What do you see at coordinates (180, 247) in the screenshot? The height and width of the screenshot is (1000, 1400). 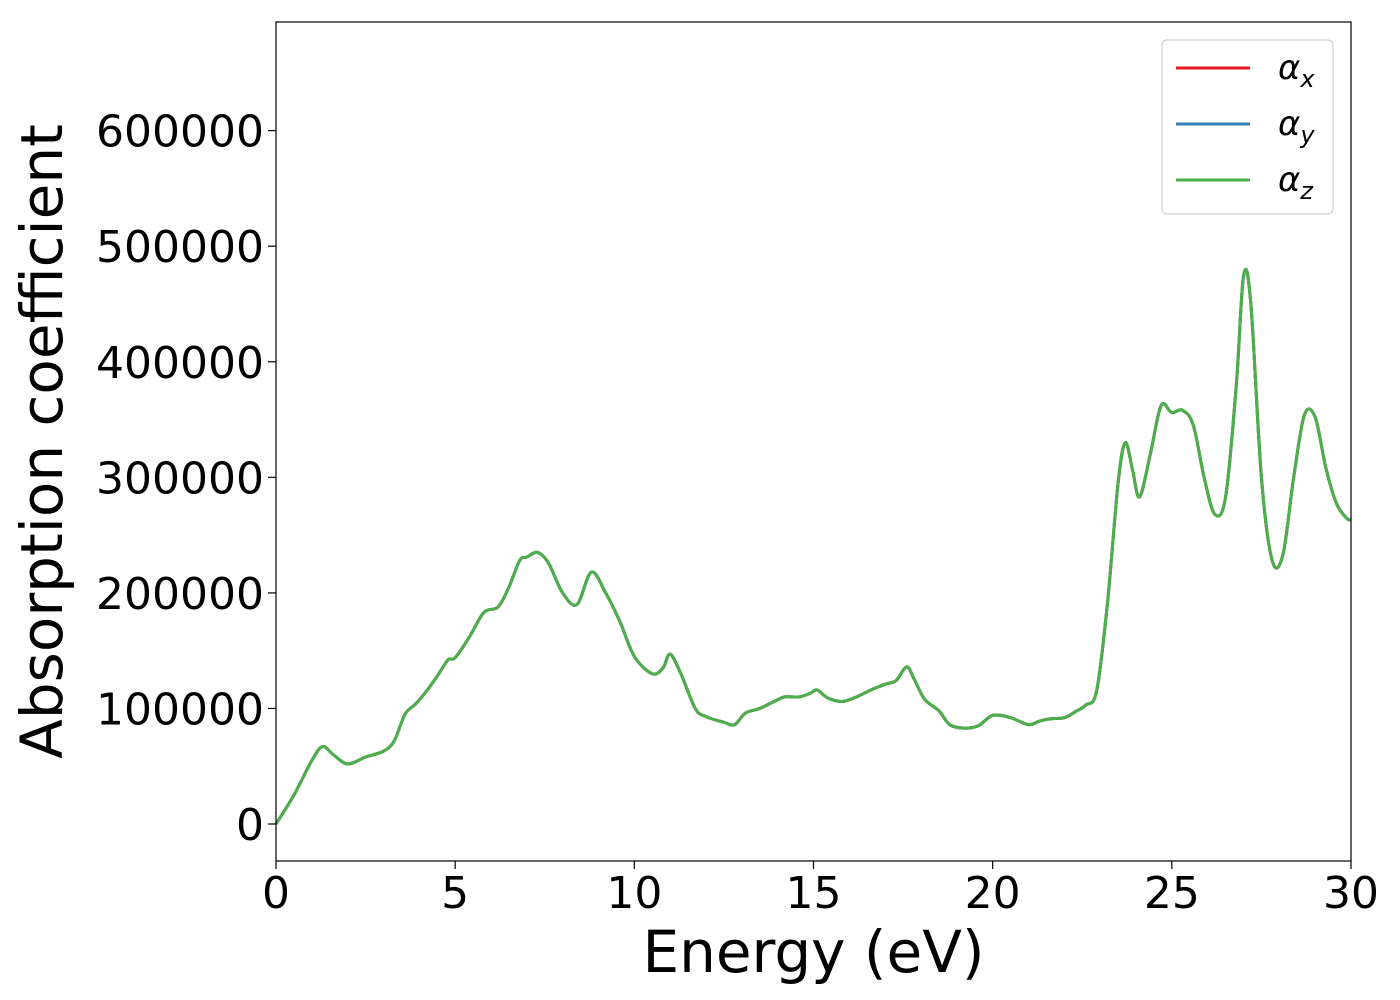 I see `y-tick-label: 500000` at bounding box center [180, 247].